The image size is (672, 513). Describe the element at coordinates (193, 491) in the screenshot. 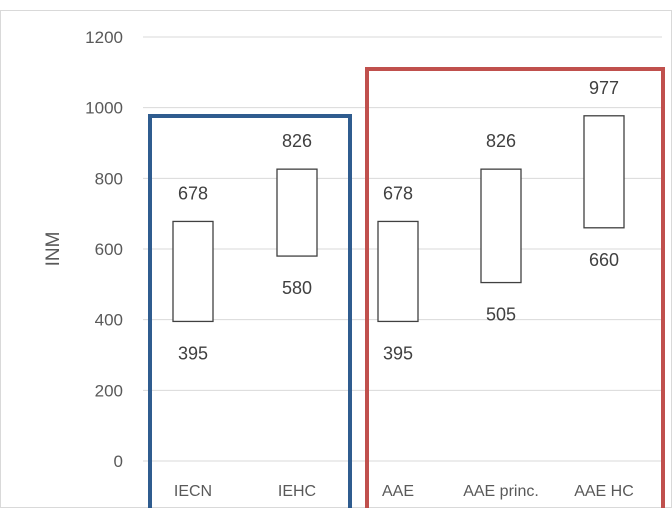

I see `x-tick-label: IECN` at that location.